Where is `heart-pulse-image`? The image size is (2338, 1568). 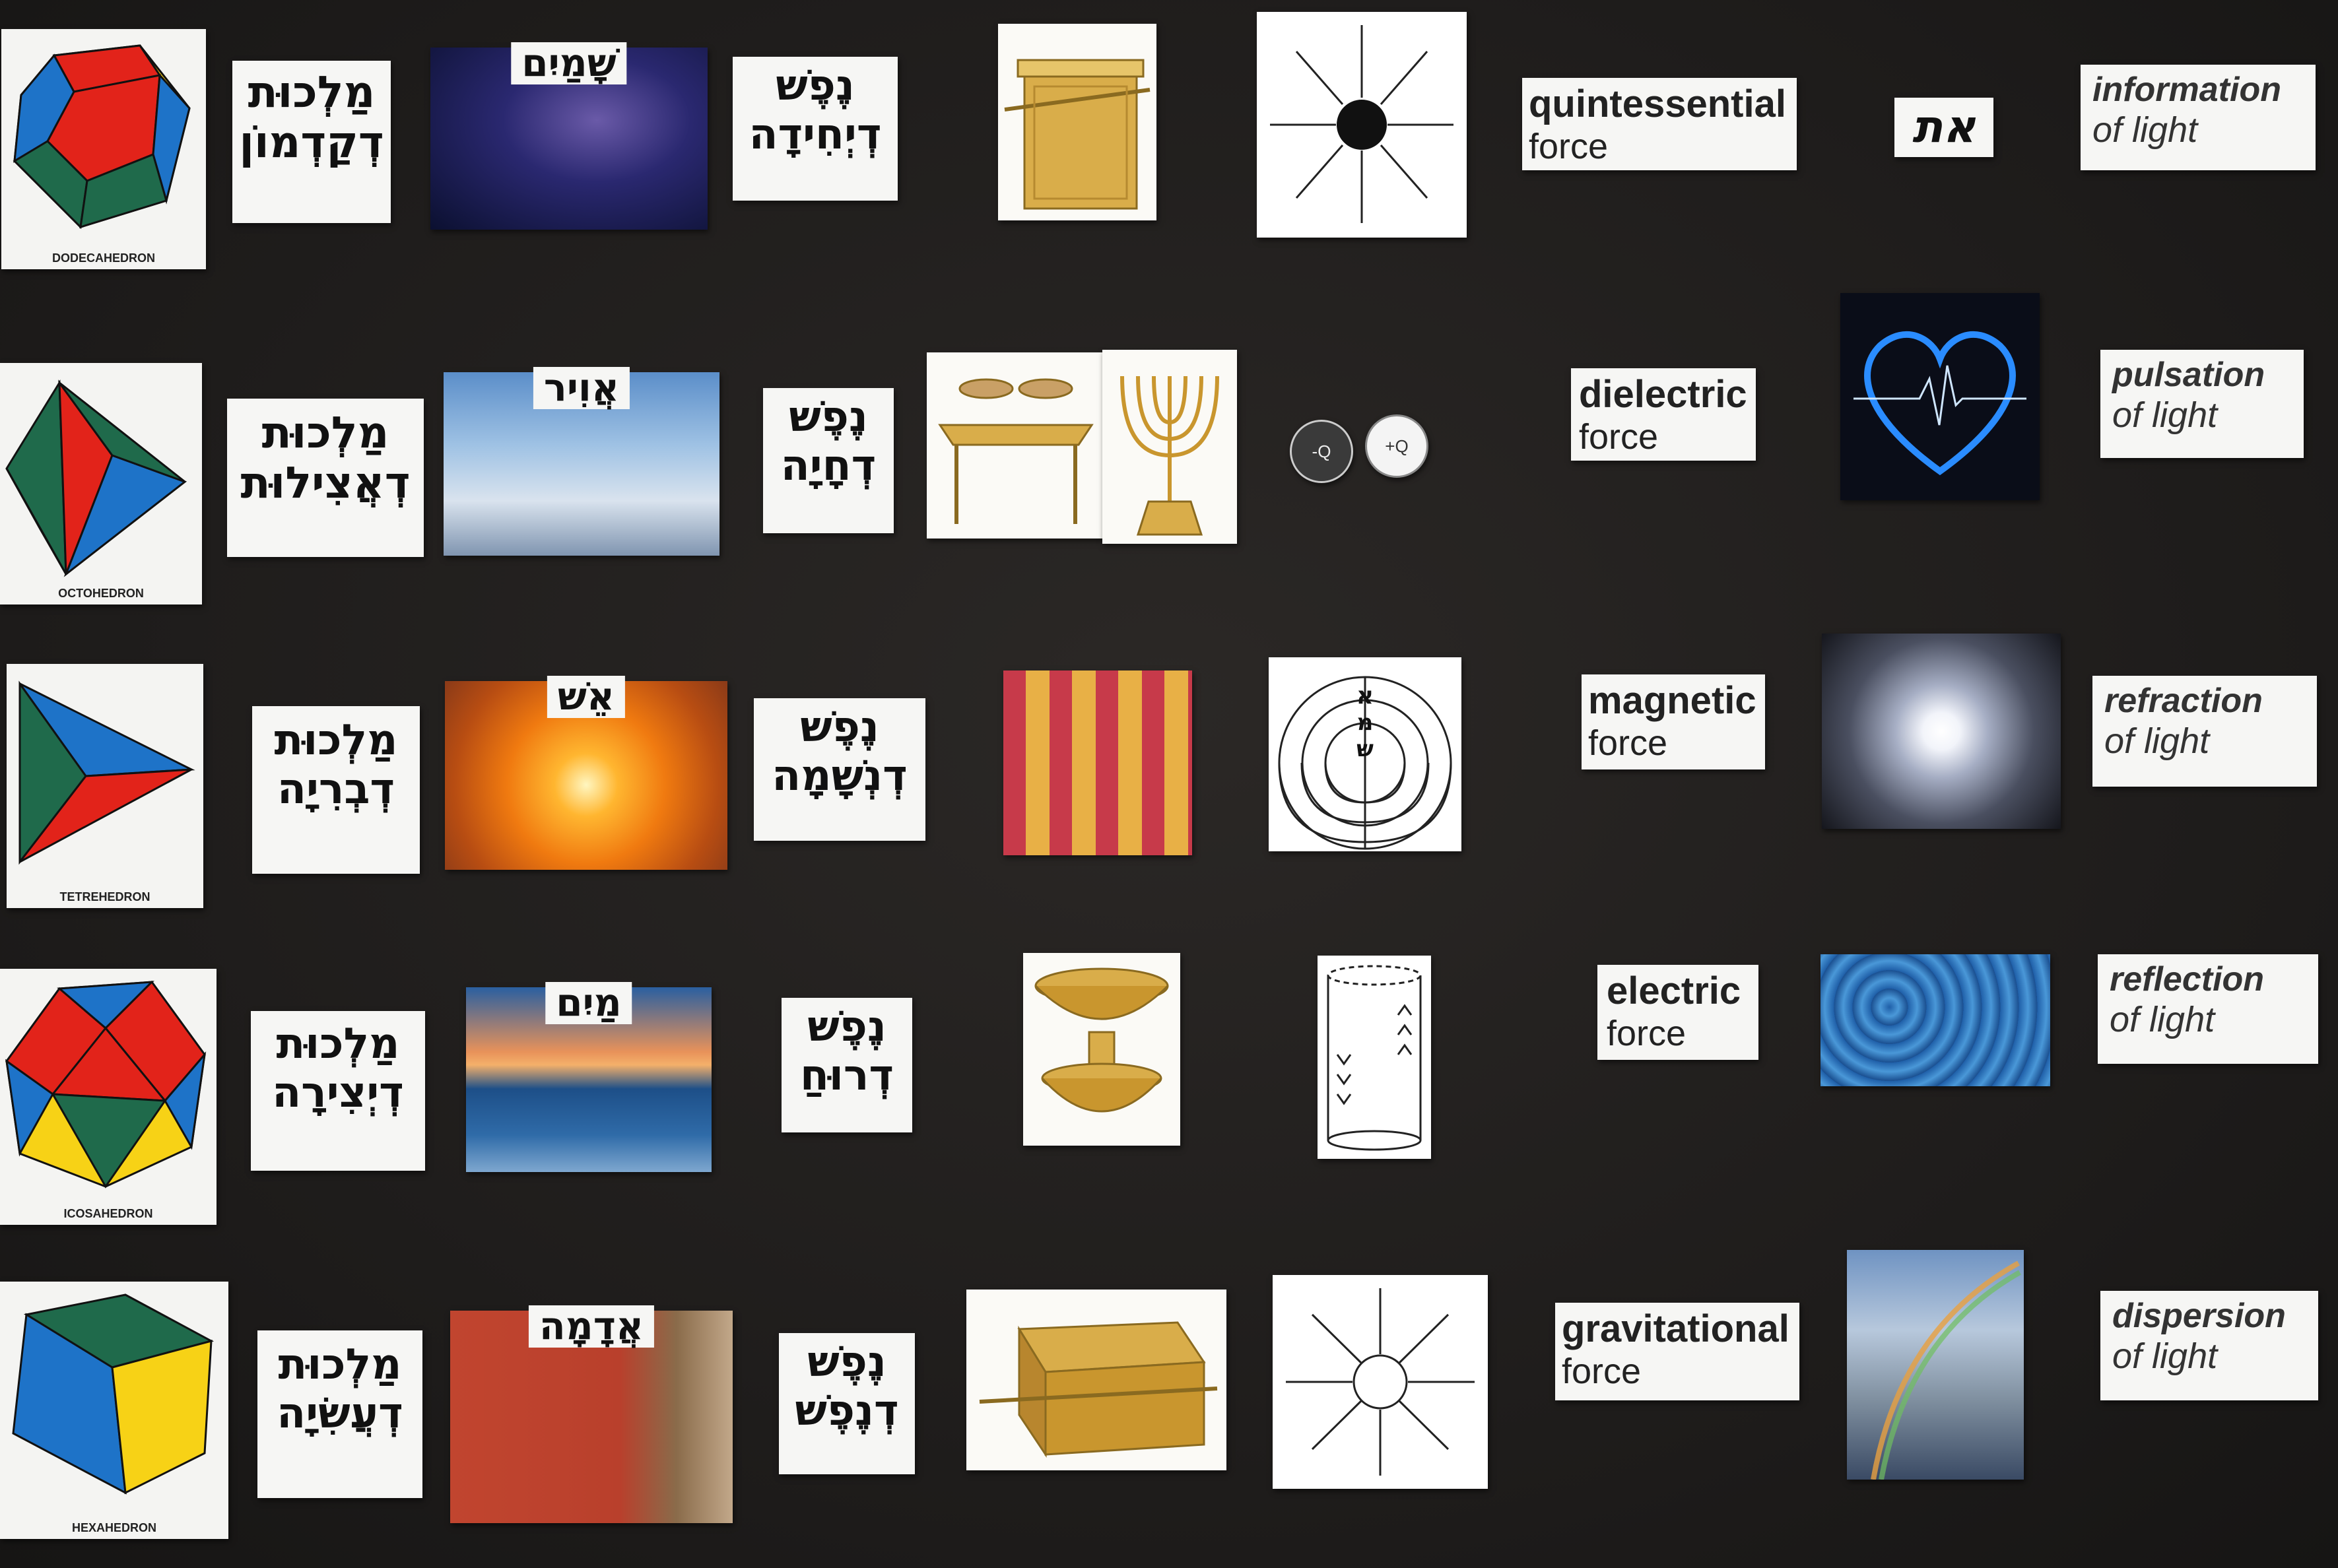 heart-pulse-image is located at coordinates (1940, 397).